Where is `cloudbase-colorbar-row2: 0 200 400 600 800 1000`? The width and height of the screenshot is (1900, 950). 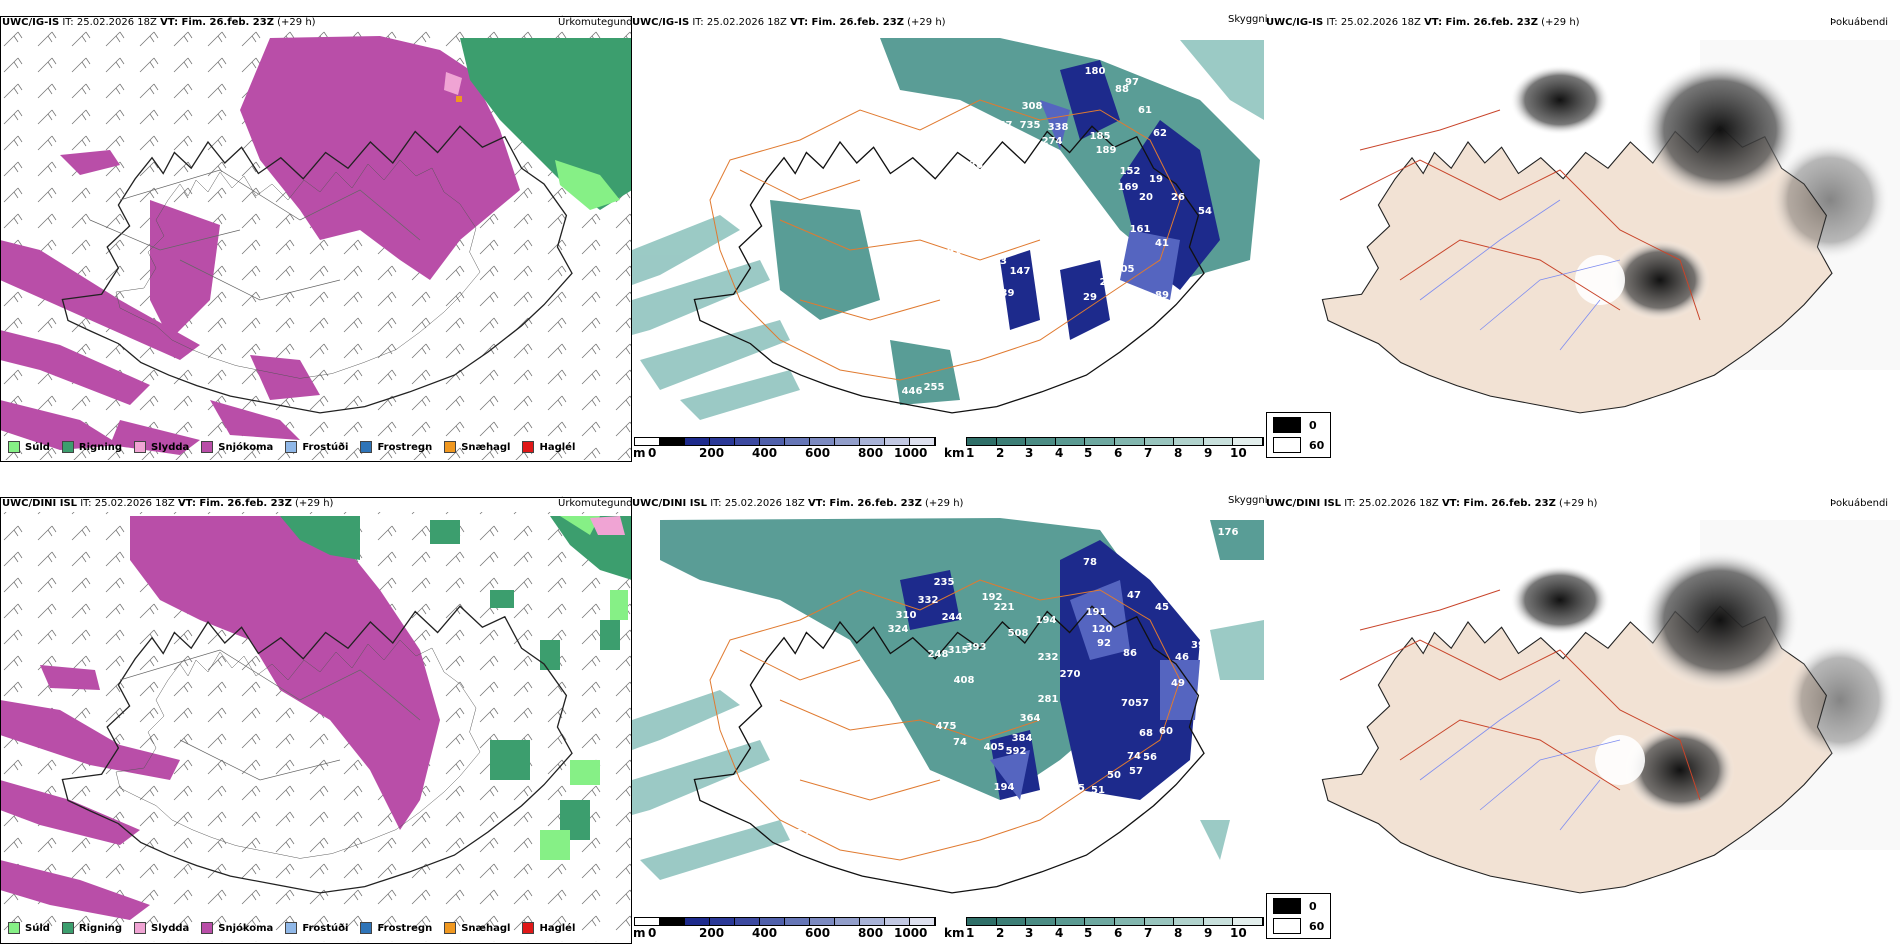 cloudbase-colorbar-row2: 0 200 400 600 800 1000 is located at coordinates (785, 928).